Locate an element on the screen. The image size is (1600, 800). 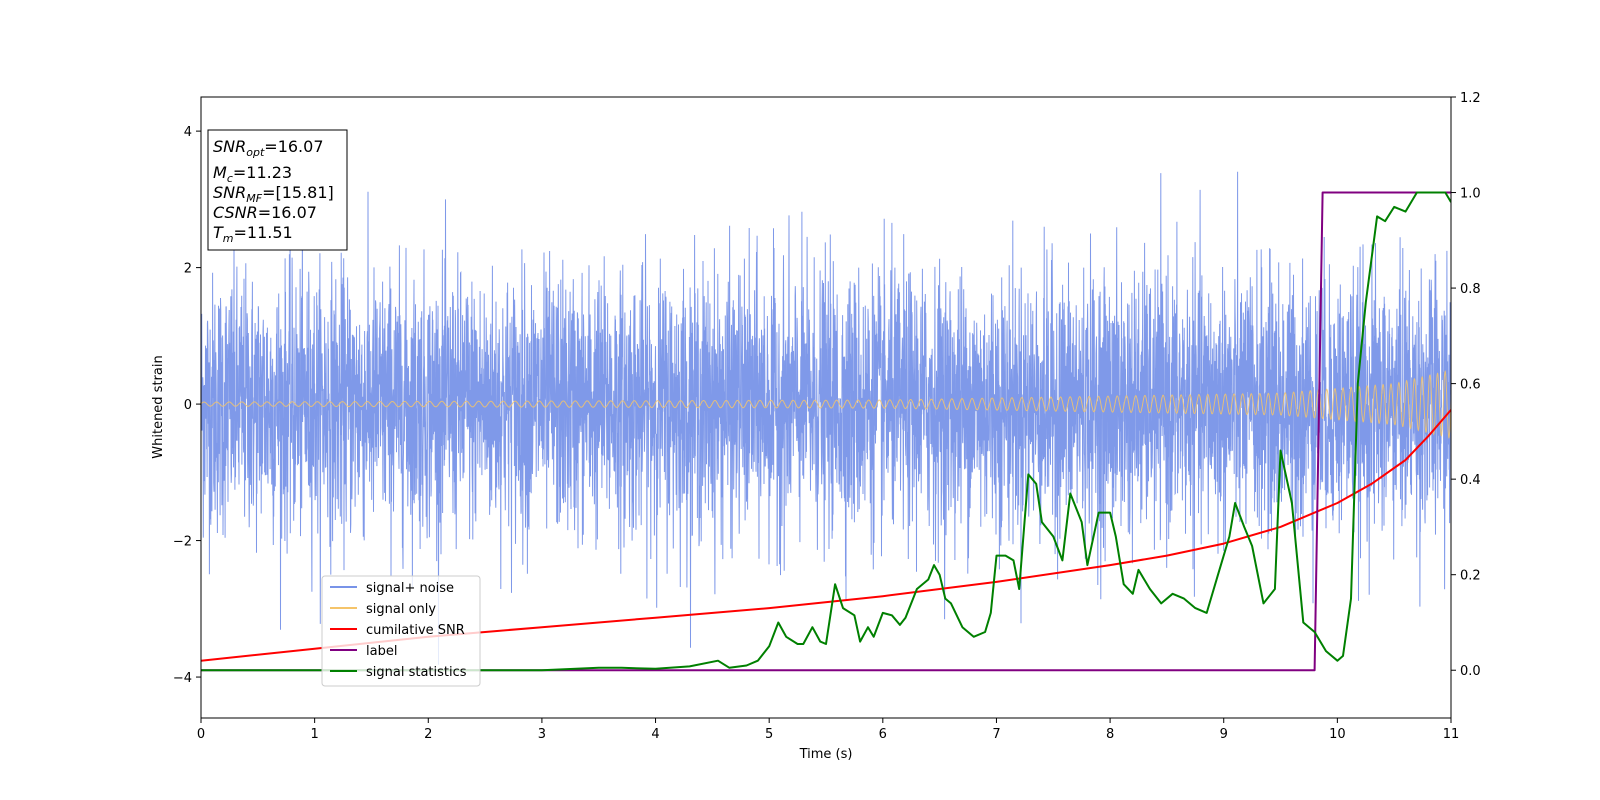
ann-2-name: SNR is located at coordinates (229, 192).